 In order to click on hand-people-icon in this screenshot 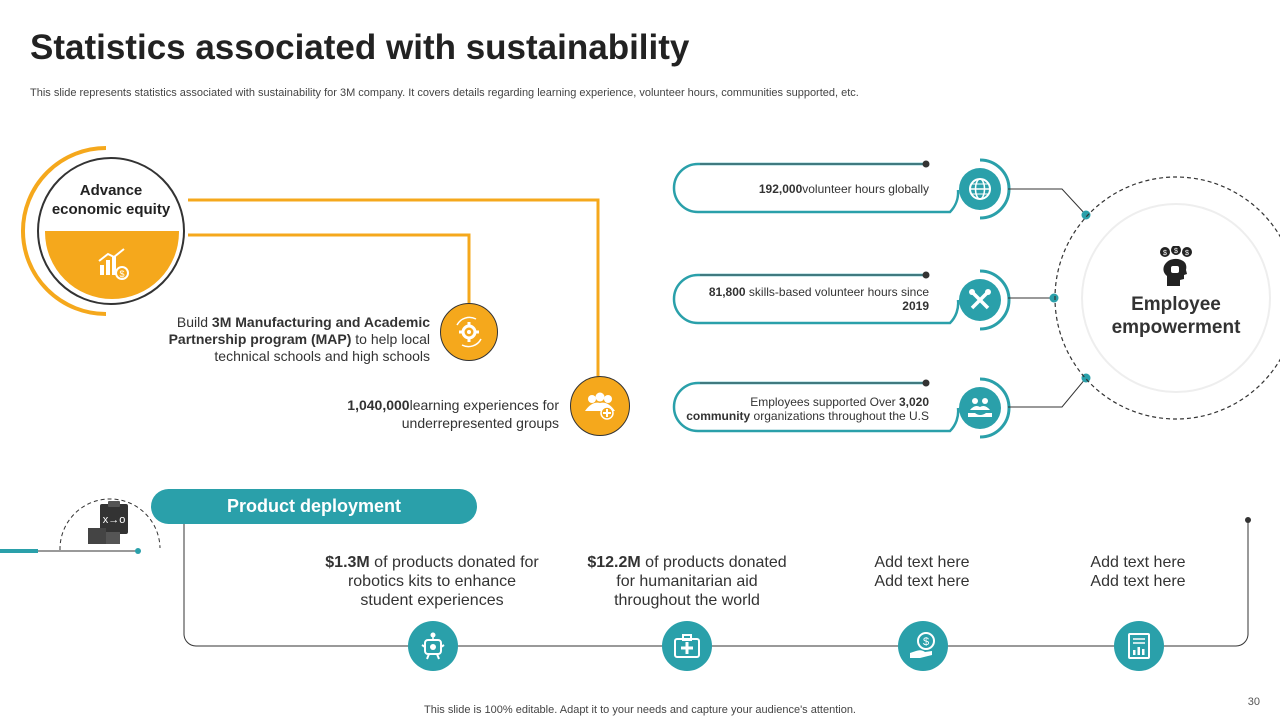, I will do `click(980, 407)`.